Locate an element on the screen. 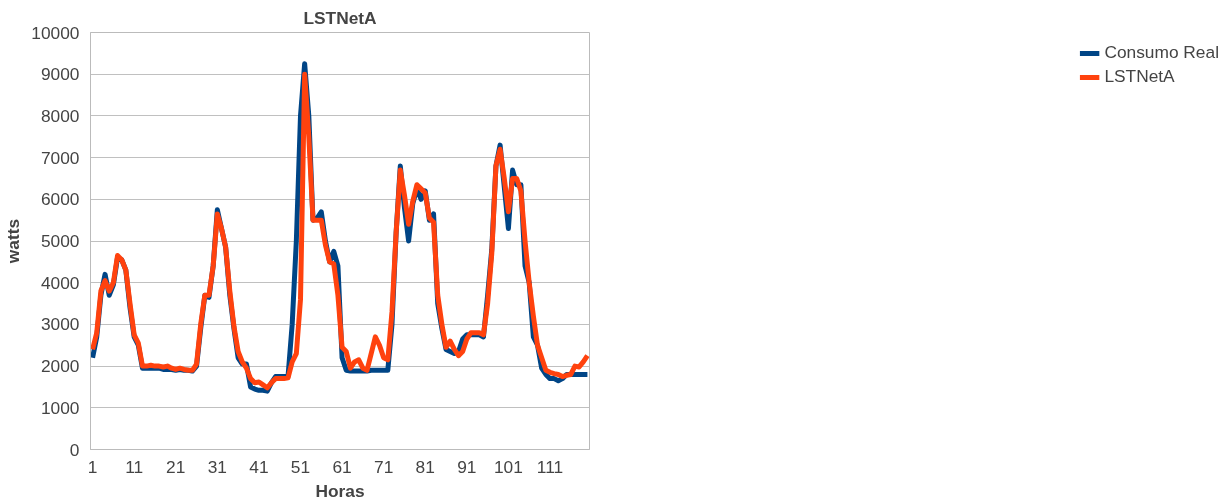 The height and width of the screenshot is (503, 1229). y-tick-label: 1000 is located at coordinates (60, 407).